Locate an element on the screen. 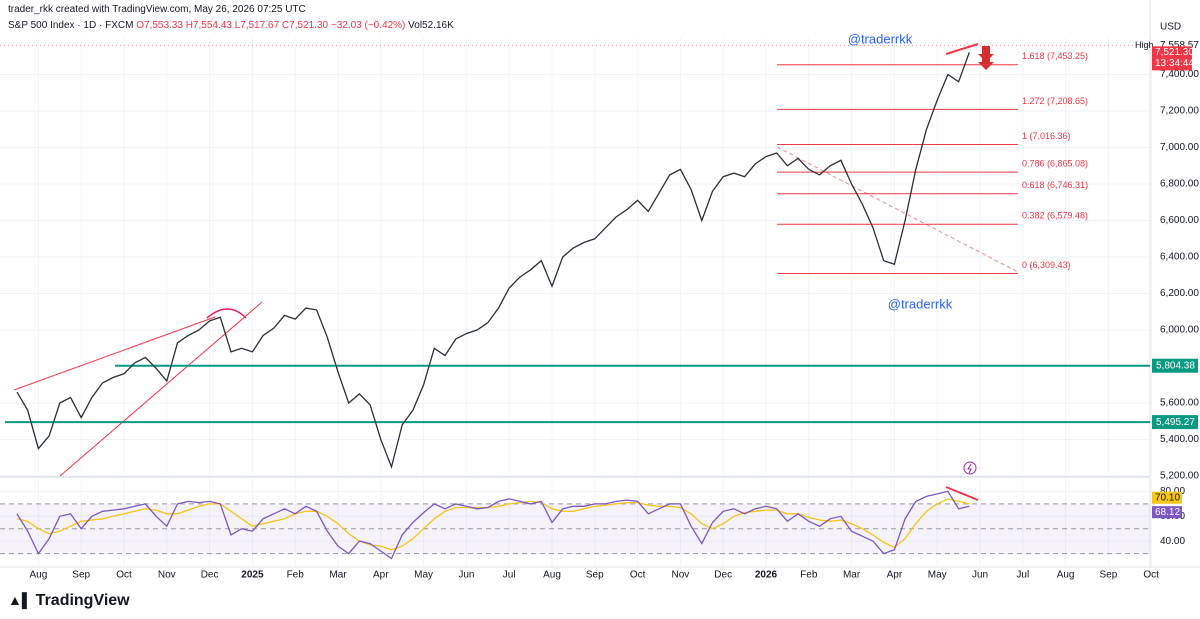 Image resolution: width=1200 pixels, height=619 pixels. fib-label: 0.618 (6,746.31) is located at coordinates (1055, 185).